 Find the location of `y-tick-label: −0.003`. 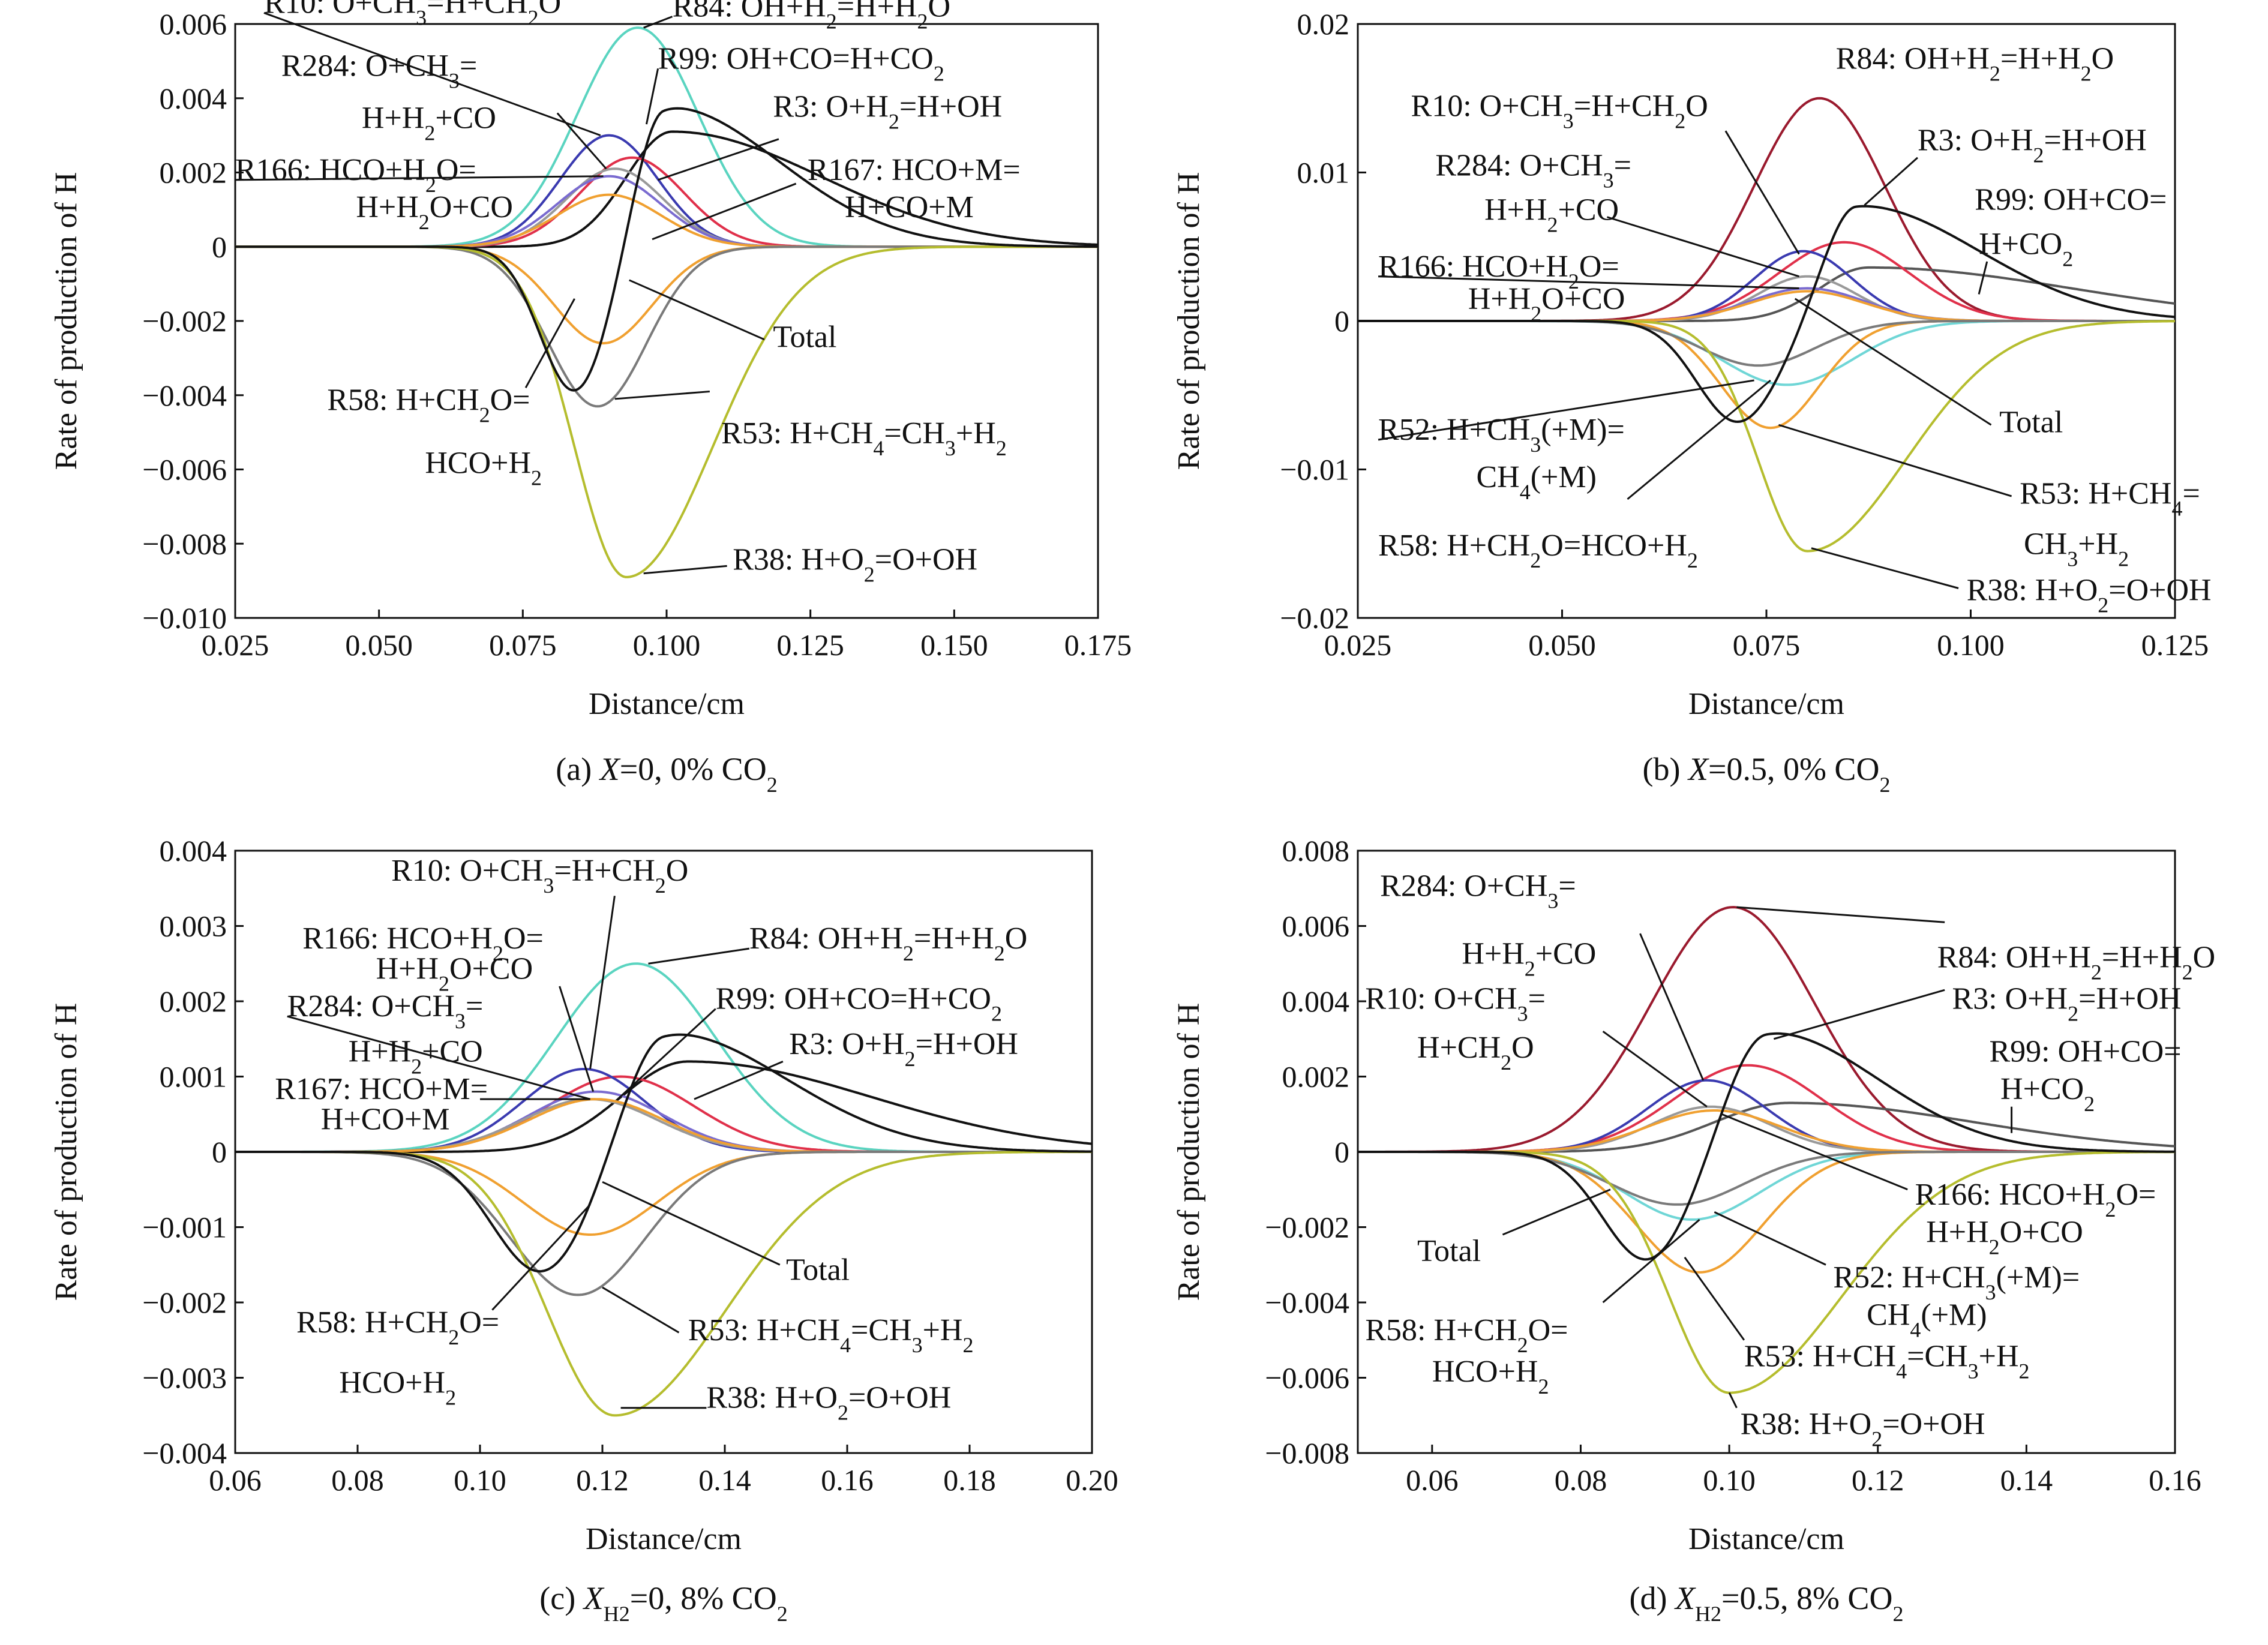

y-tick-label: −0.003 is located at coordinates (184, 1378).